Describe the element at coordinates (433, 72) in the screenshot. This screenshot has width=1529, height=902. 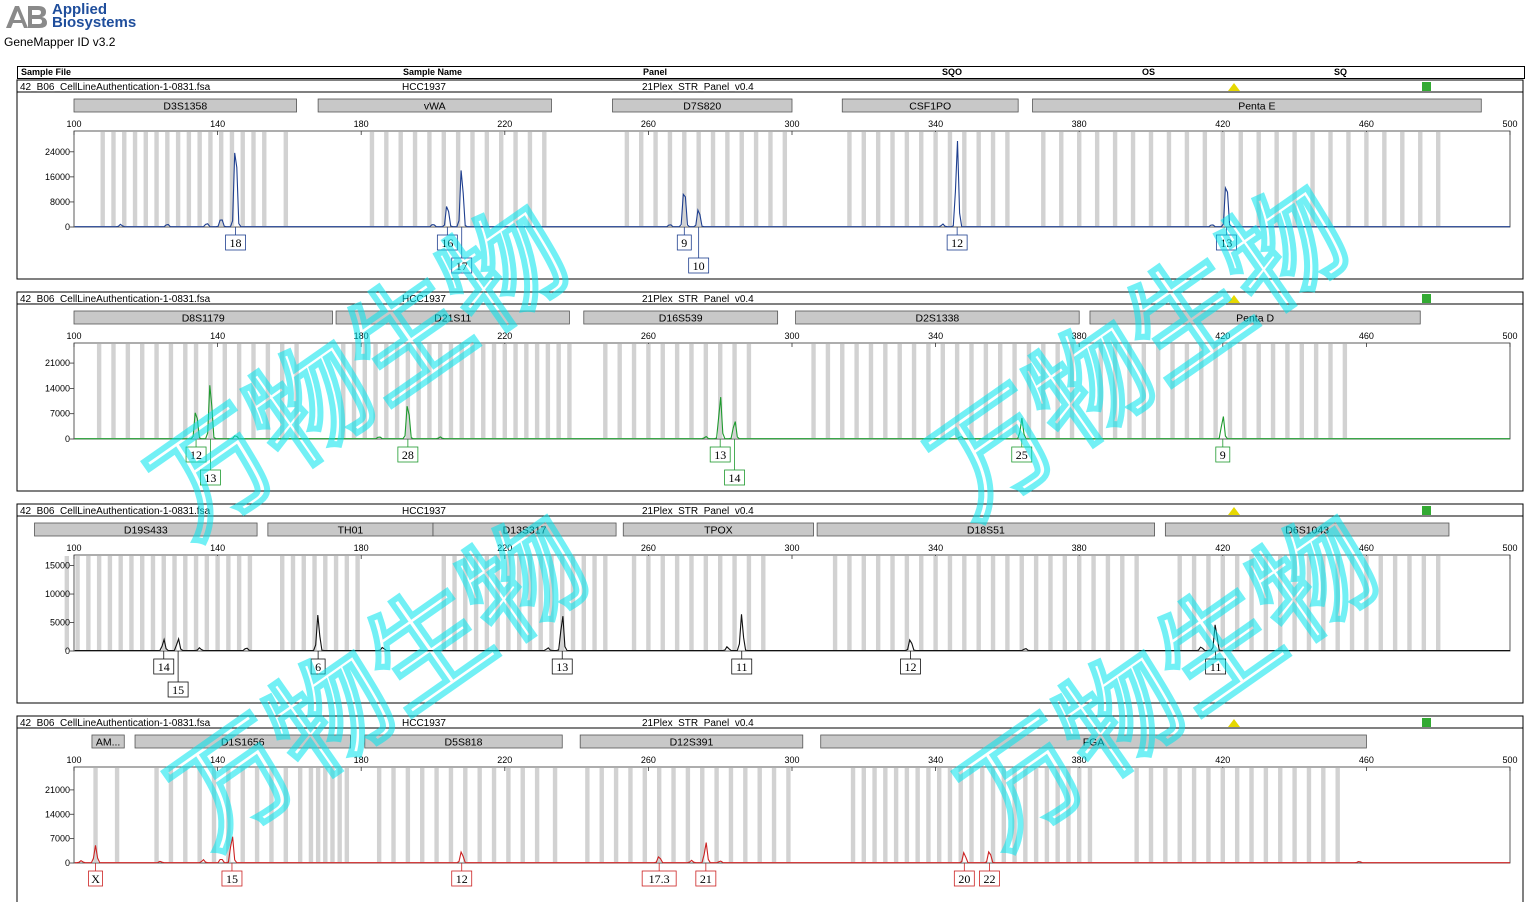
I see `col-sample-name: Sample Name` at that location.